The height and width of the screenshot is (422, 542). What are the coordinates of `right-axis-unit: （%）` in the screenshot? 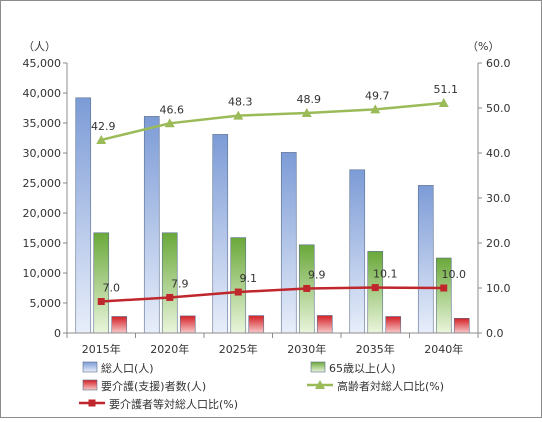 It's located at (483, 46).